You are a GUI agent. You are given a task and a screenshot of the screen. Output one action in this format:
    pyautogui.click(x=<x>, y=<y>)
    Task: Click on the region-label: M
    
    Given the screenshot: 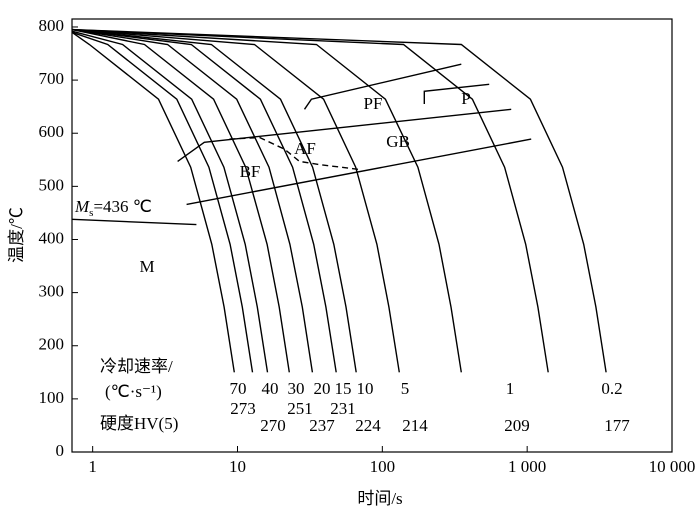 What is the action you would take?
    pyautogui.click(x=146, y=266)
    